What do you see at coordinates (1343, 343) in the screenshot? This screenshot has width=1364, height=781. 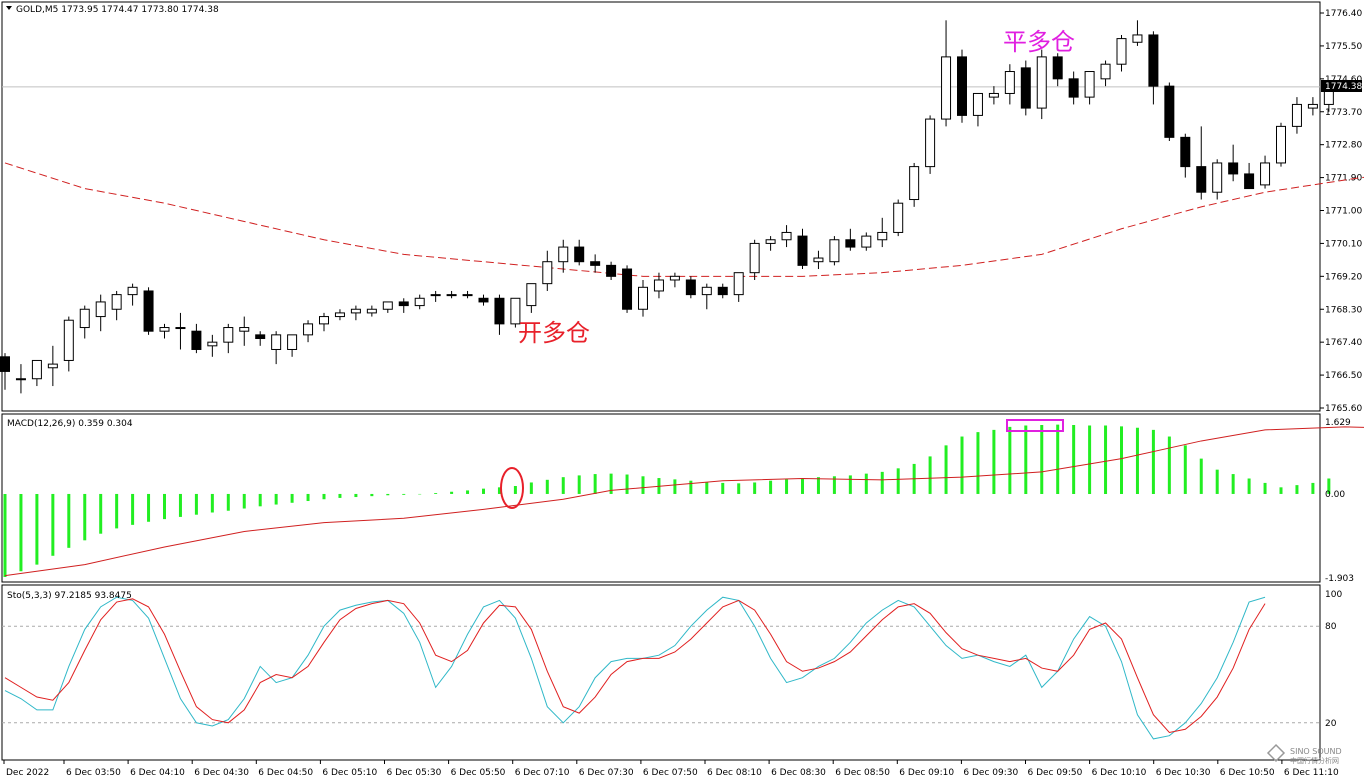 I see `price-tick-label: 1767.40` at bounding box center [1343, 343].